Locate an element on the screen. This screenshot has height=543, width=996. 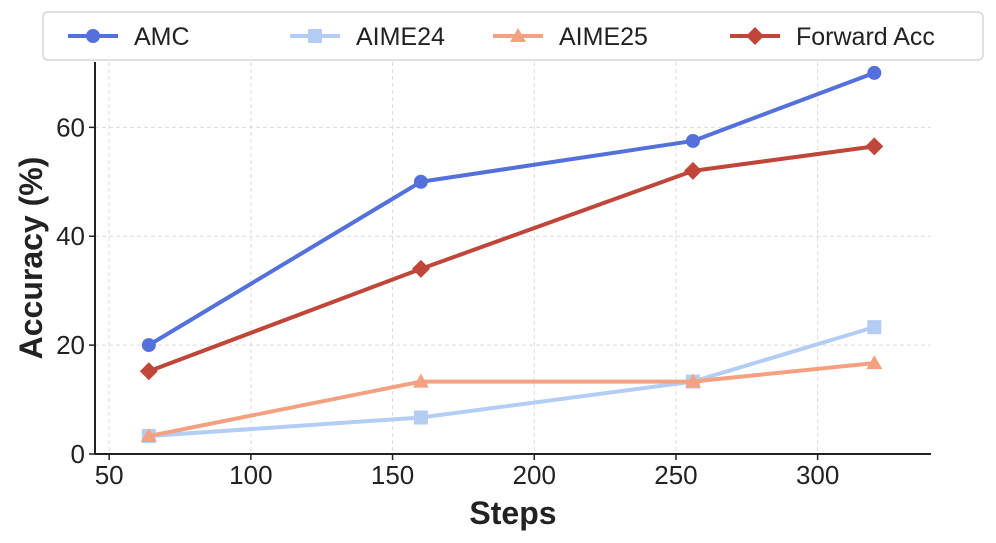
series-line-aime25 is located at coordinates (511, 400).